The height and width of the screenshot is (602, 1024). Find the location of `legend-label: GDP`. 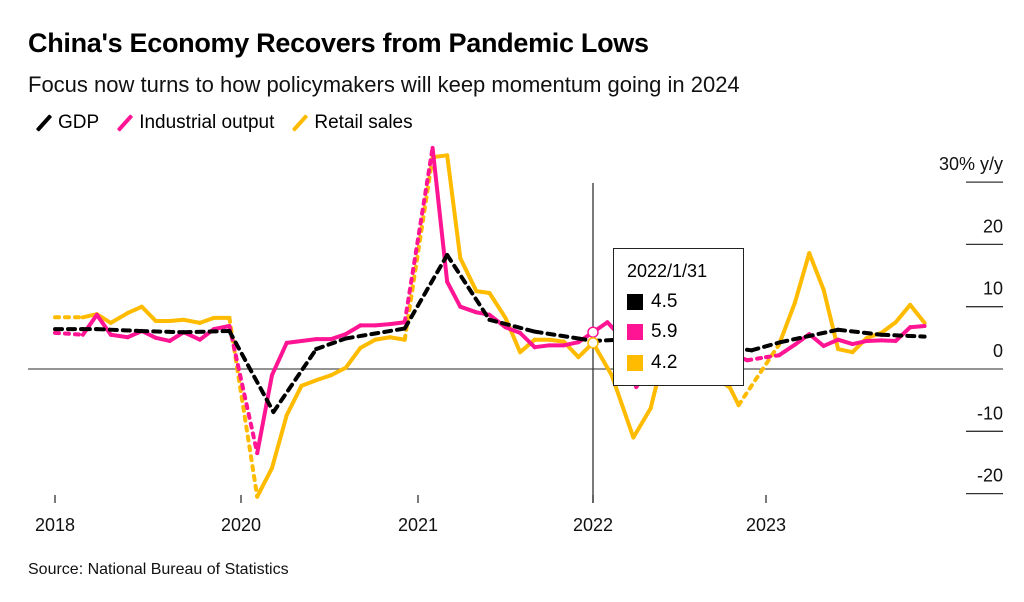

legend-label: GDP is located at coordinates (79, 122).